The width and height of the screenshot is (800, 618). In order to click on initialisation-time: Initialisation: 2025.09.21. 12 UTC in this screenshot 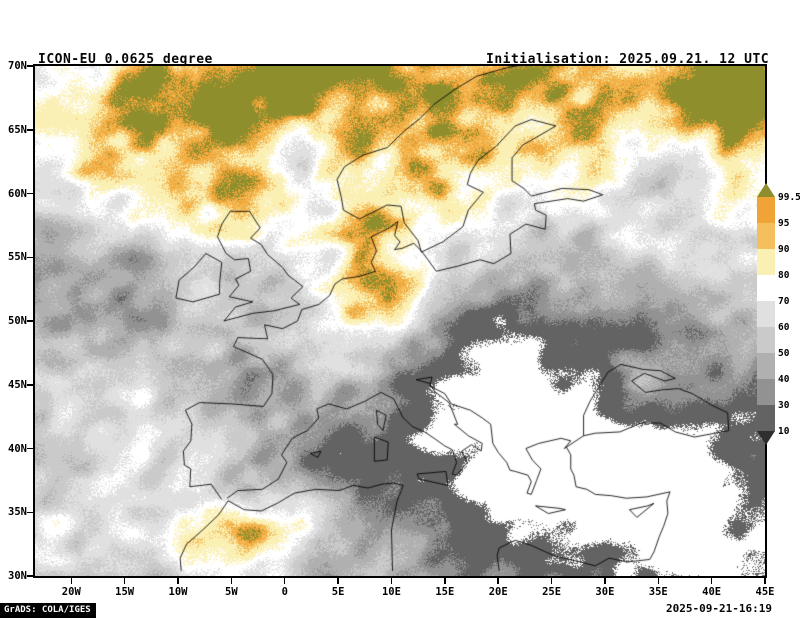, I will do `click(628, 59)`.